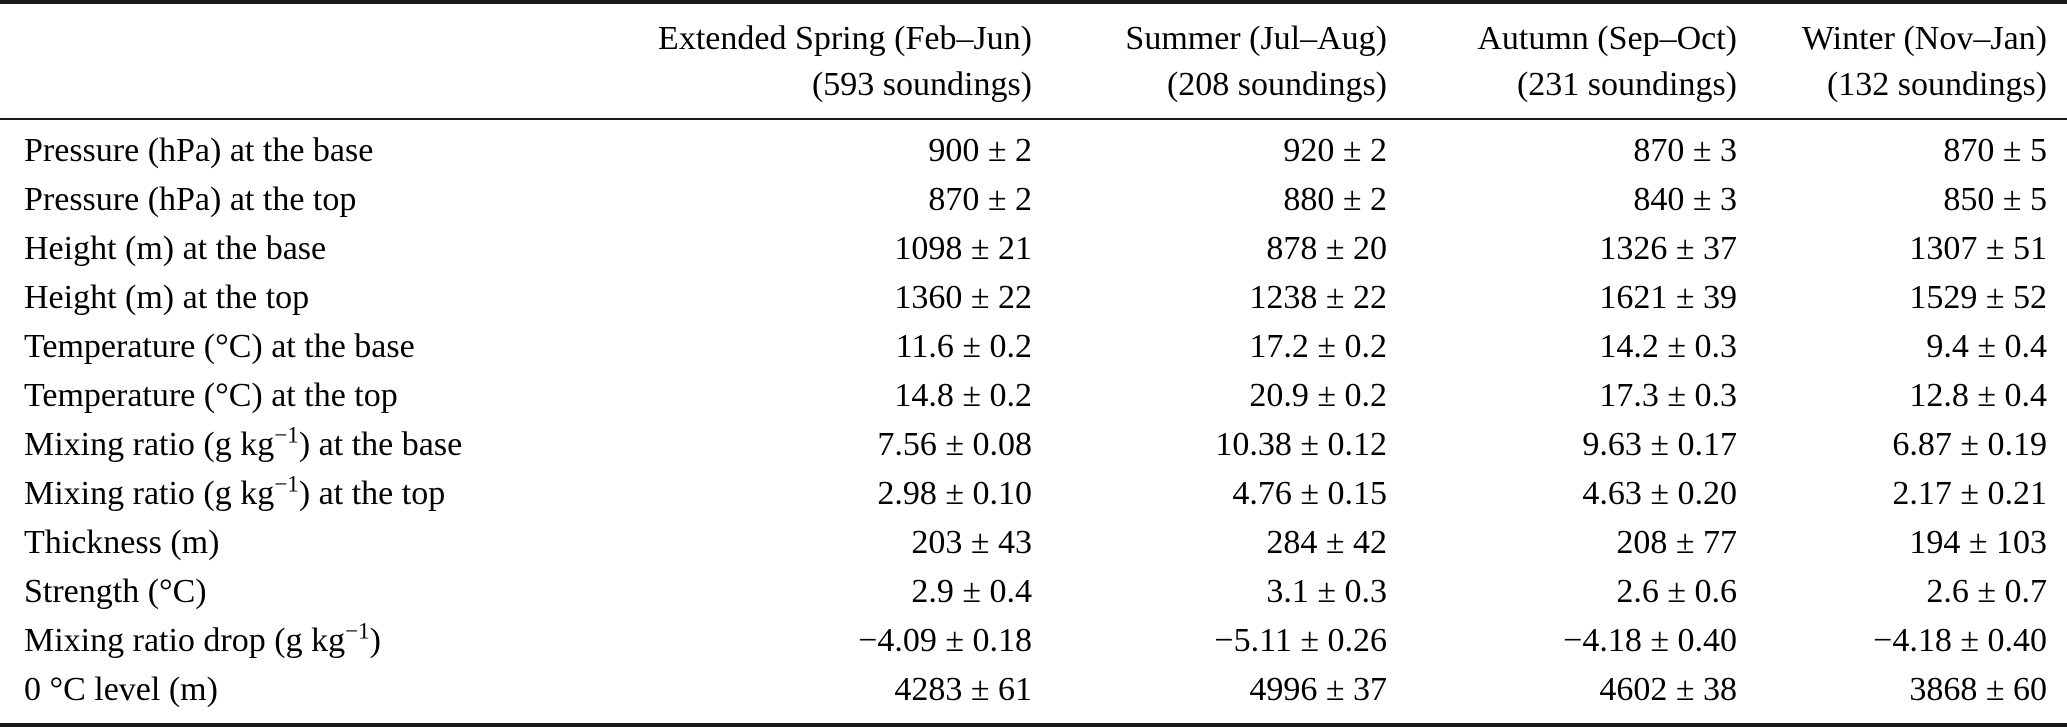  What do you see at coordinates (963, 297) in the screenshot?
I see `cell-value: 1360 ± 22` at bounding box center [963, 297].